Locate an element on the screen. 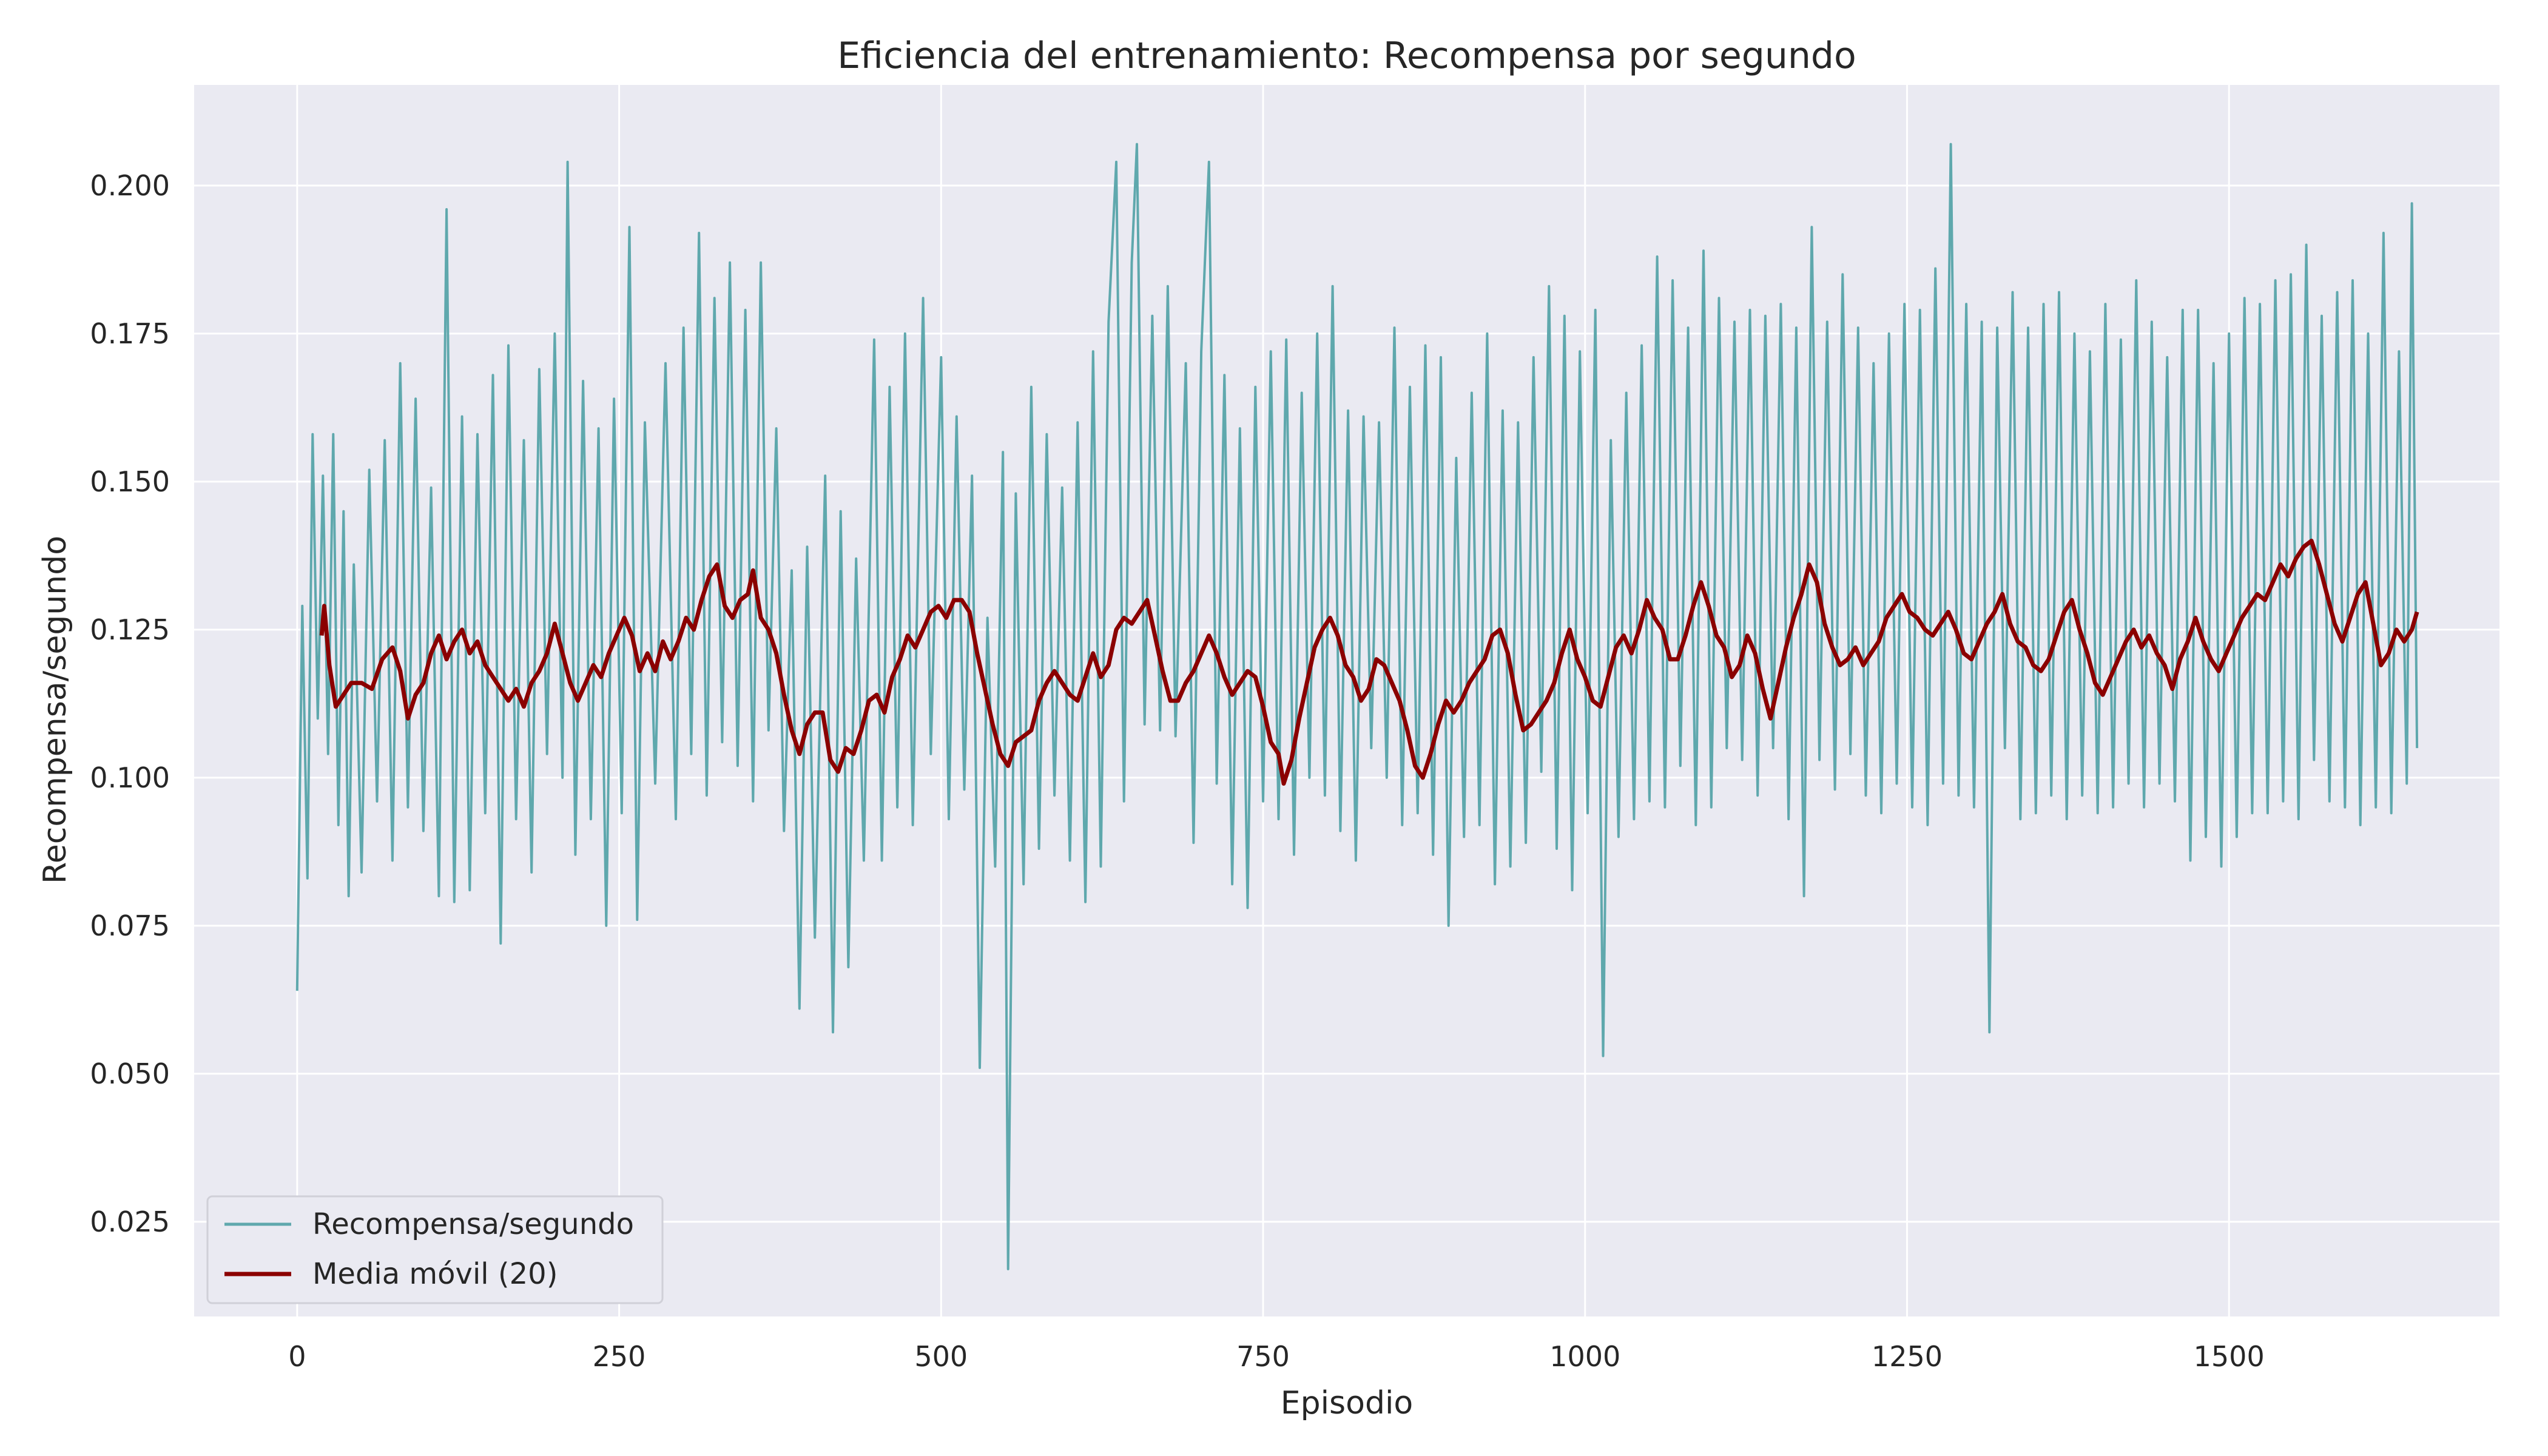 Image resolution: width=2548 pixels, height=1456 pixels. legend-label-media-movil: Media móvil (20) is located at coordinates (435, 1274).